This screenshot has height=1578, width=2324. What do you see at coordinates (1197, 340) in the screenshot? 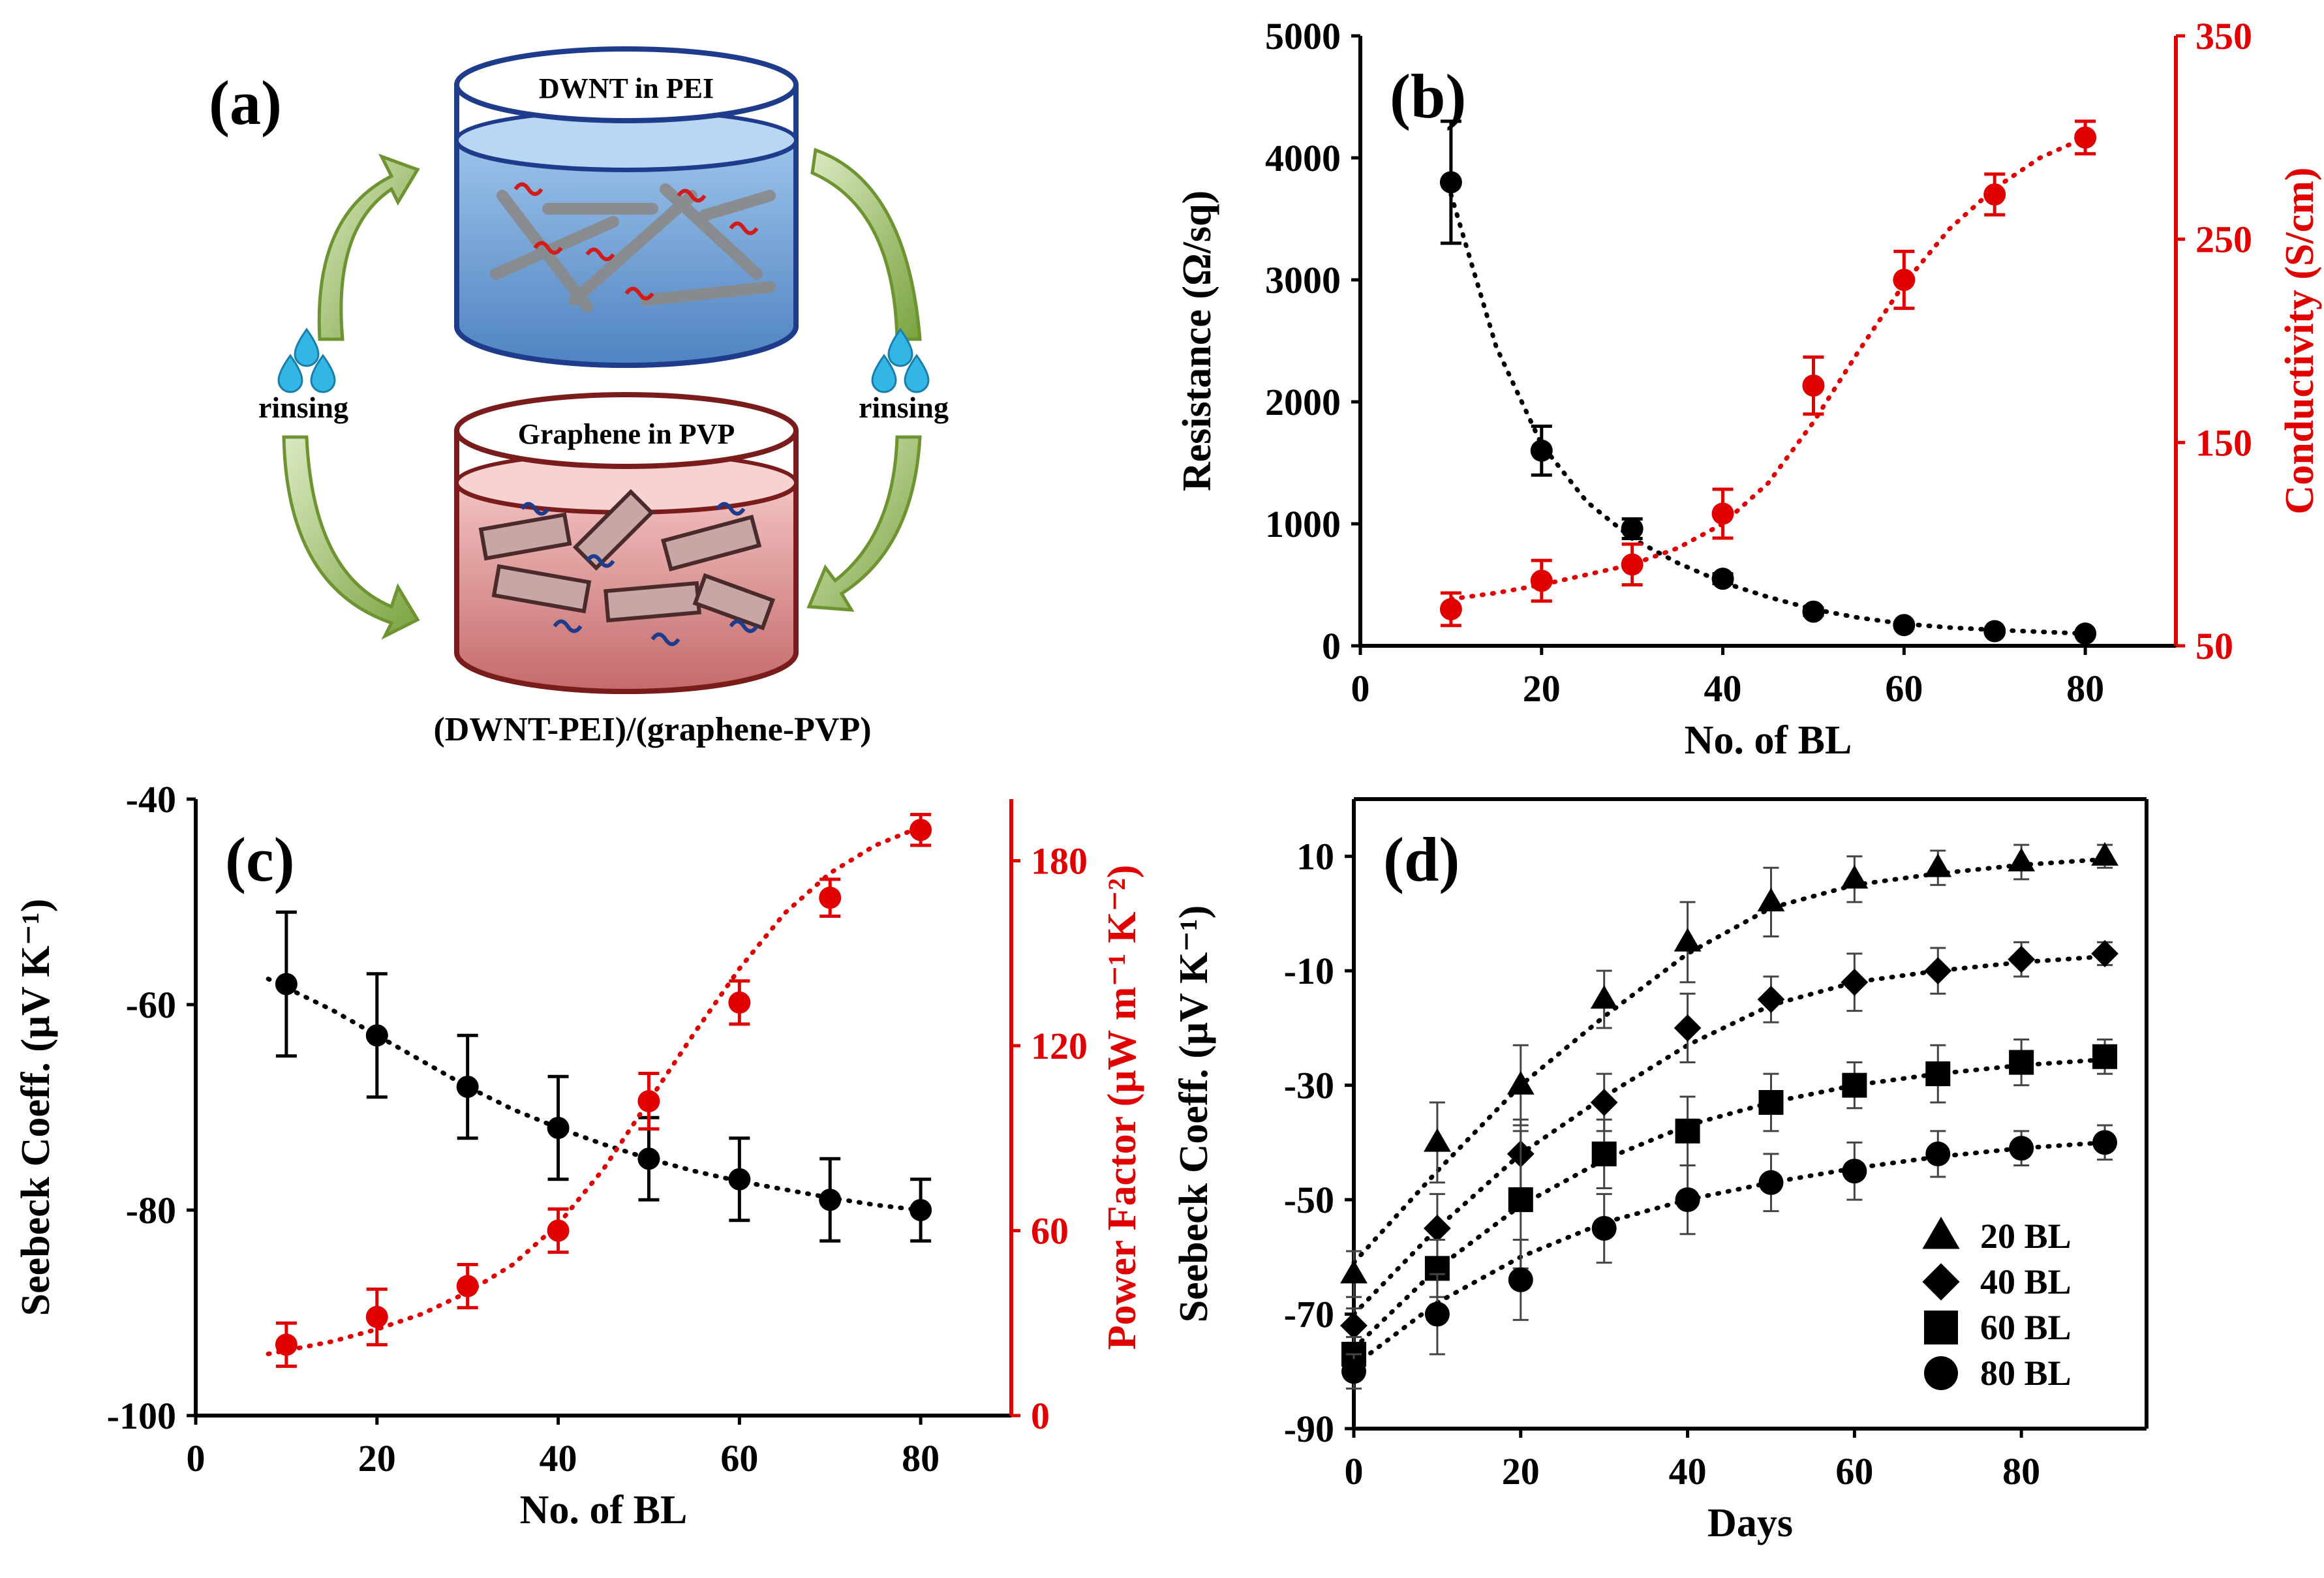
I see `y-axis-label: Resistance (Ω/sq)` at bounding box center [1197, 340].